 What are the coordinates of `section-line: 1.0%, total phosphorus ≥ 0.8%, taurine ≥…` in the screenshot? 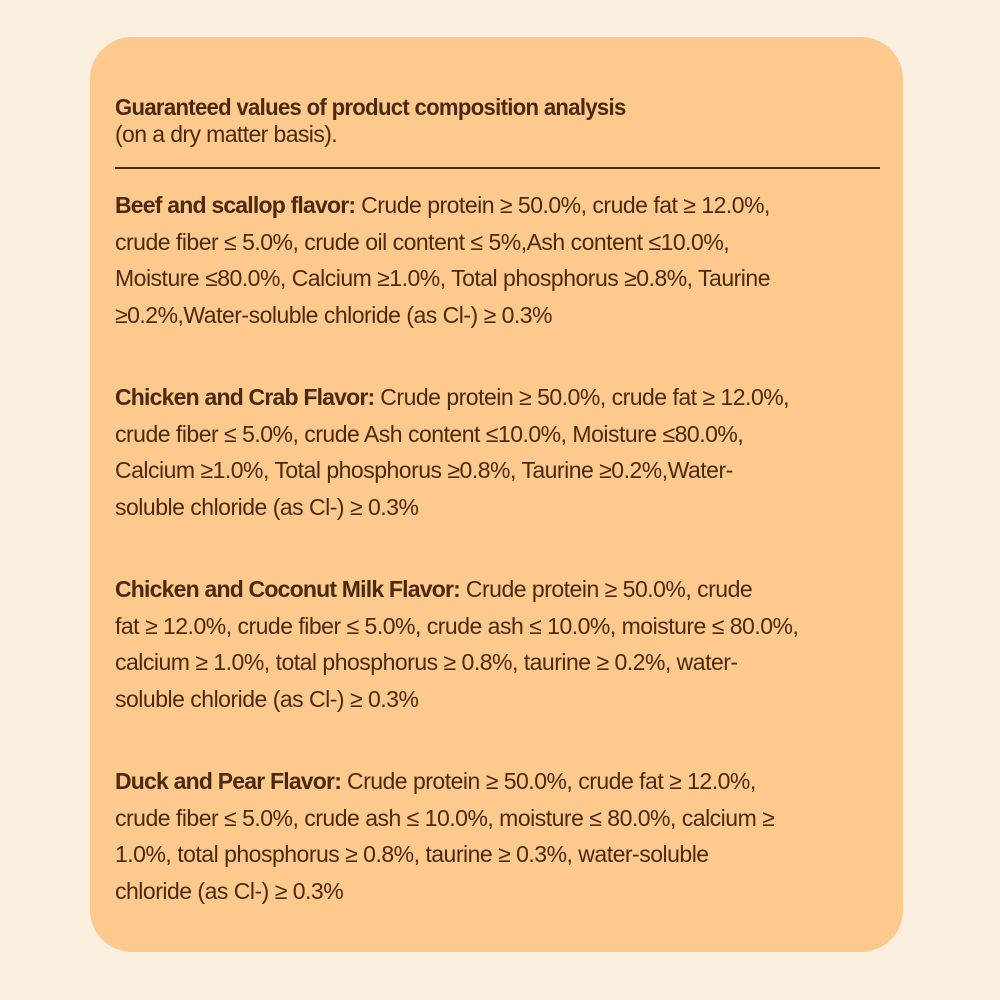 It's located at (412, 854).